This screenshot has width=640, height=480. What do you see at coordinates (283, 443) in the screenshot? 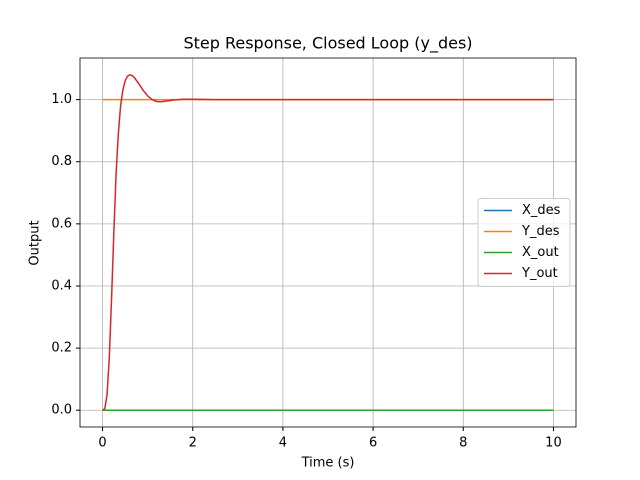
I see `x-tick-label: 4` at bounding box center [283, 443].